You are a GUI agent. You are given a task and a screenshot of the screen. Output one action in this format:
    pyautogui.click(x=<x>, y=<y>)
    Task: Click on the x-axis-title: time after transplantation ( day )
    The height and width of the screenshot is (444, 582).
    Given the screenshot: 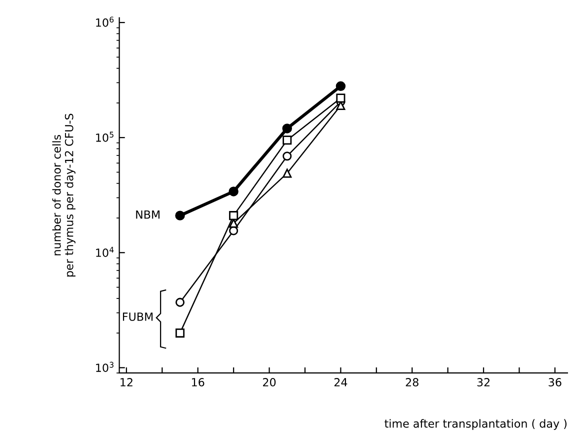 What is the action you would take?
    pyautogui.click(x=475, y=424)
    